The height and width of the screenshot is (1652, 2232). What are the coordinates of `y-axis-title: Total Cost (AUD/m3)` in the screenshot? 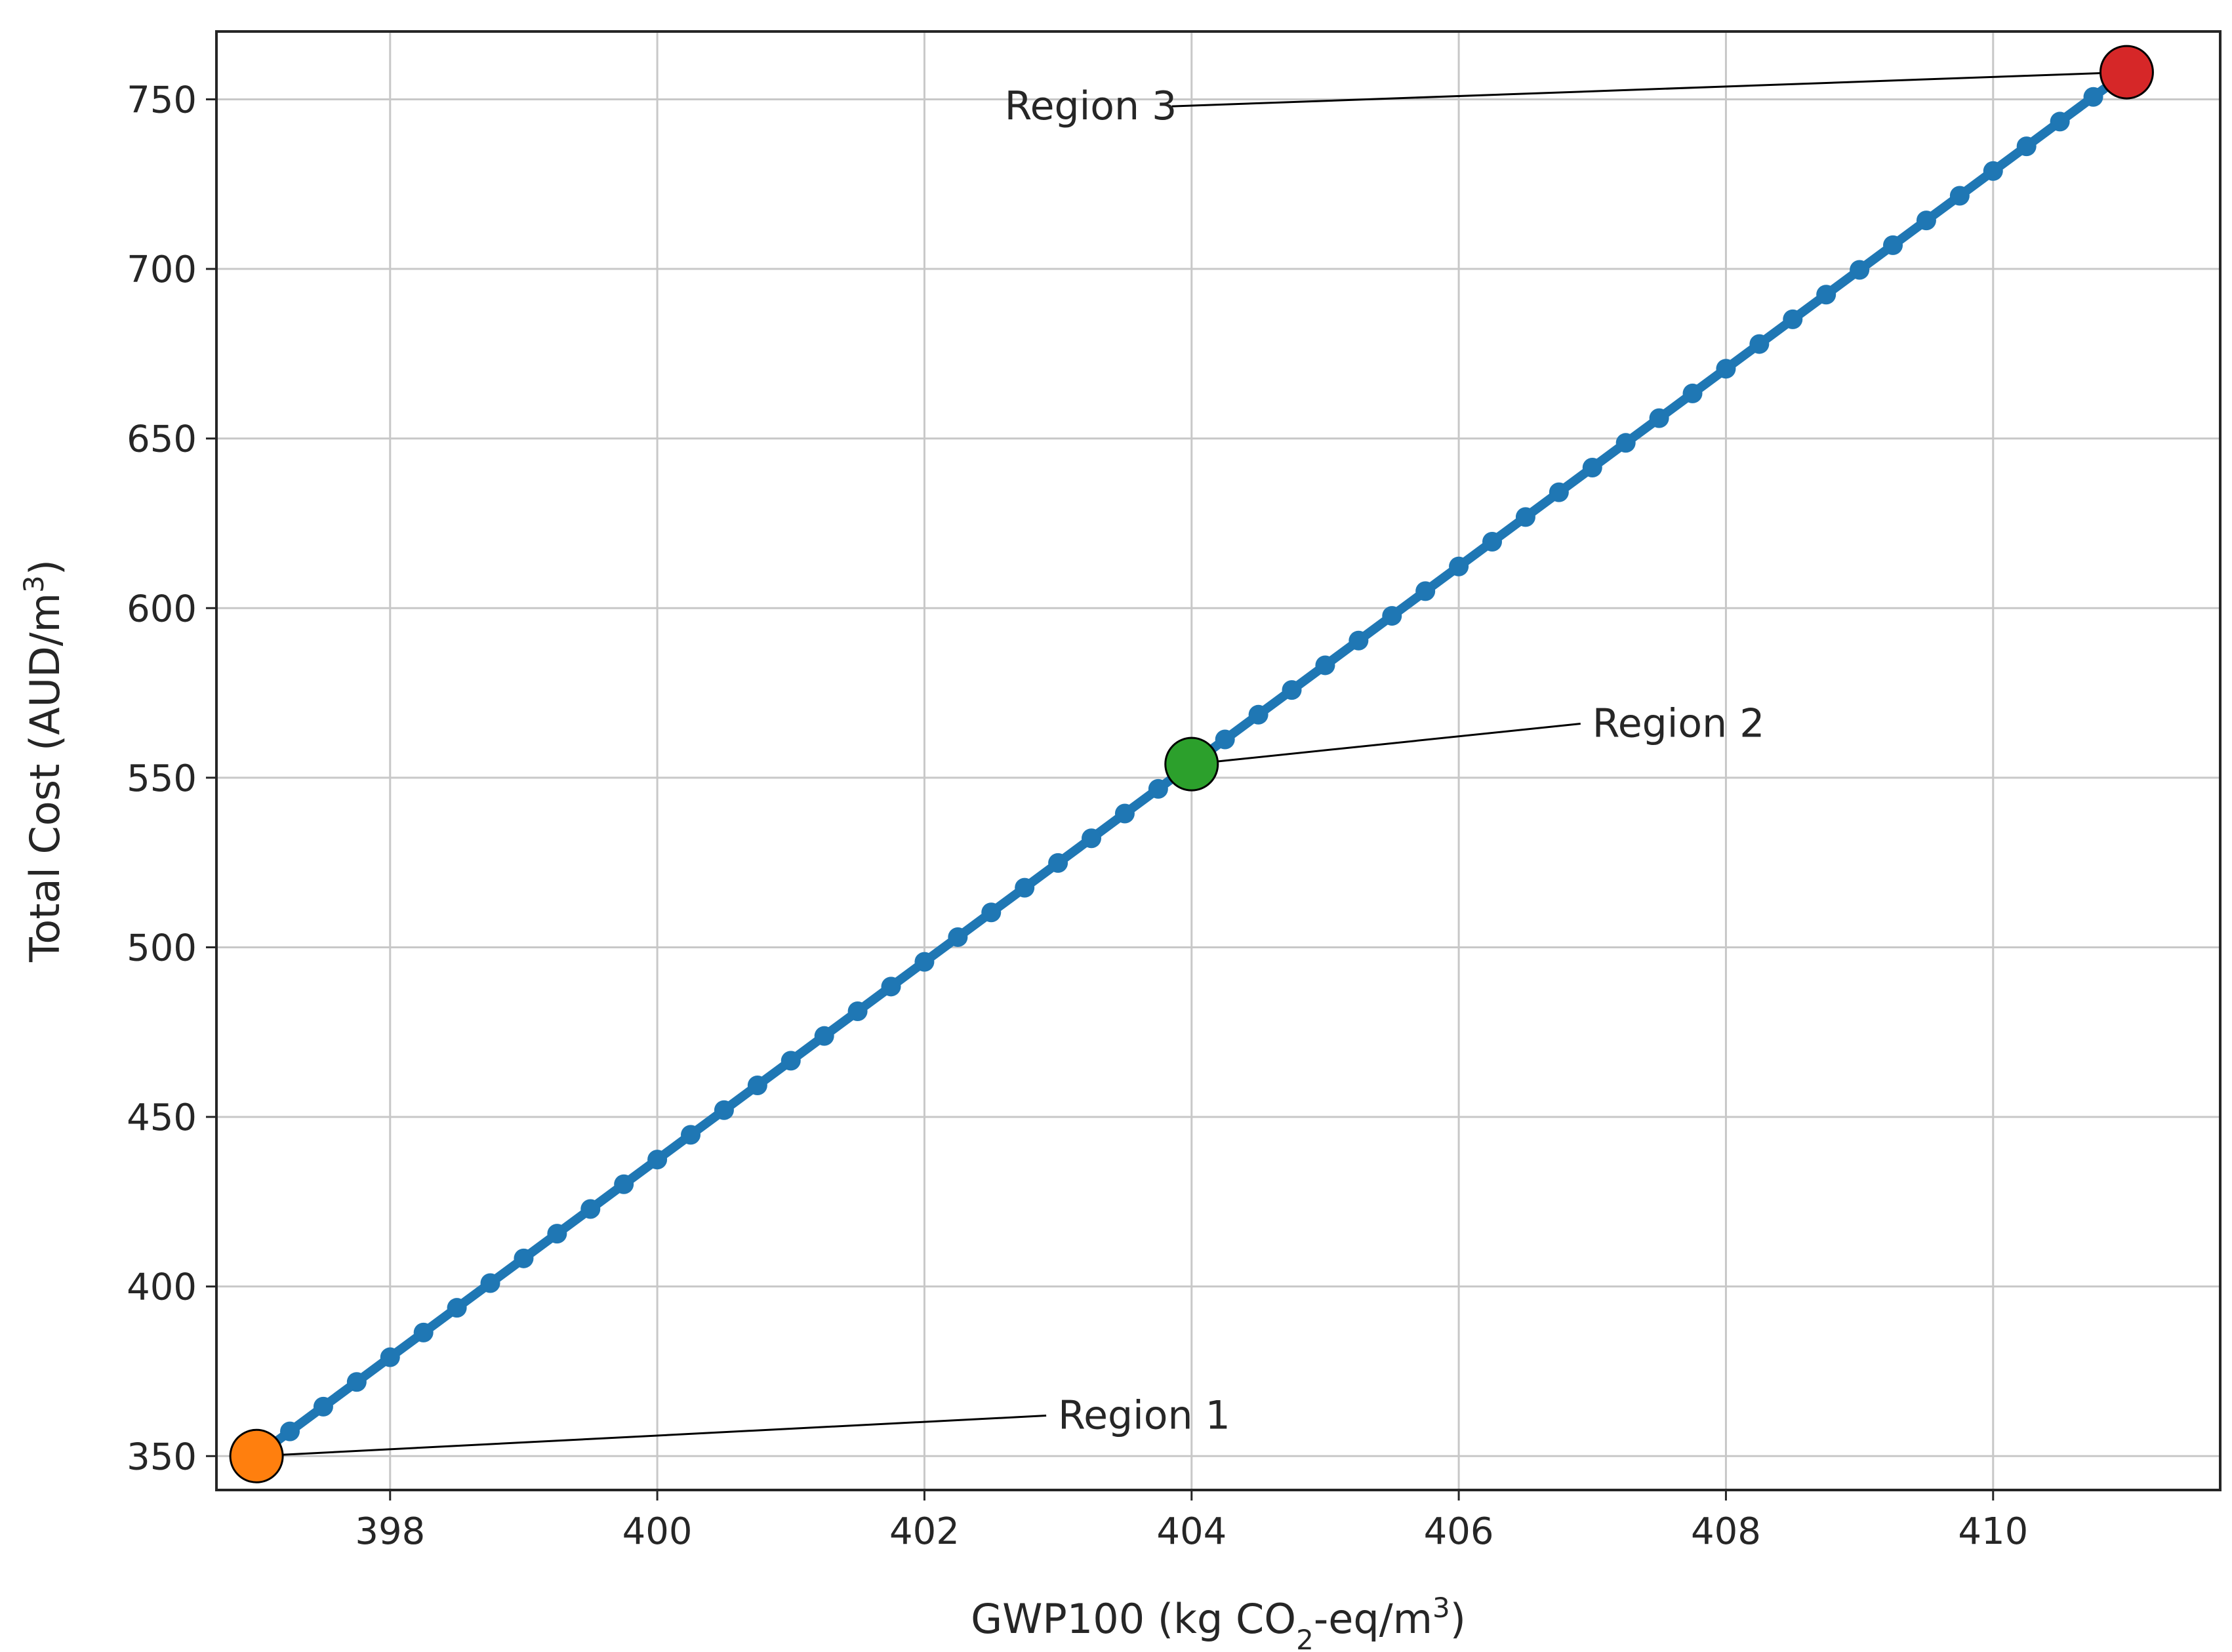 It's located at (44, 761).